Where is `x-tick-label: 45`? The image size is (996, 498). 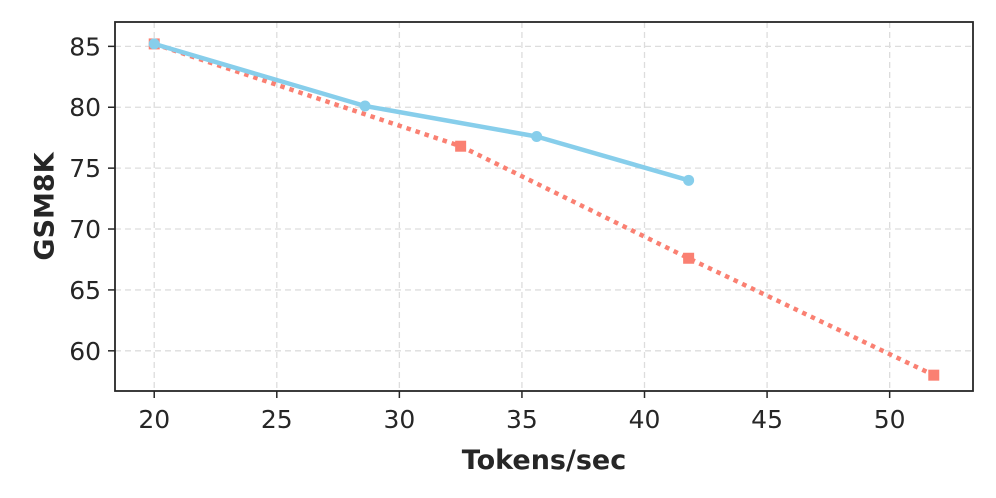 x-tick-label: 45 is located at coordinates (767, 419).